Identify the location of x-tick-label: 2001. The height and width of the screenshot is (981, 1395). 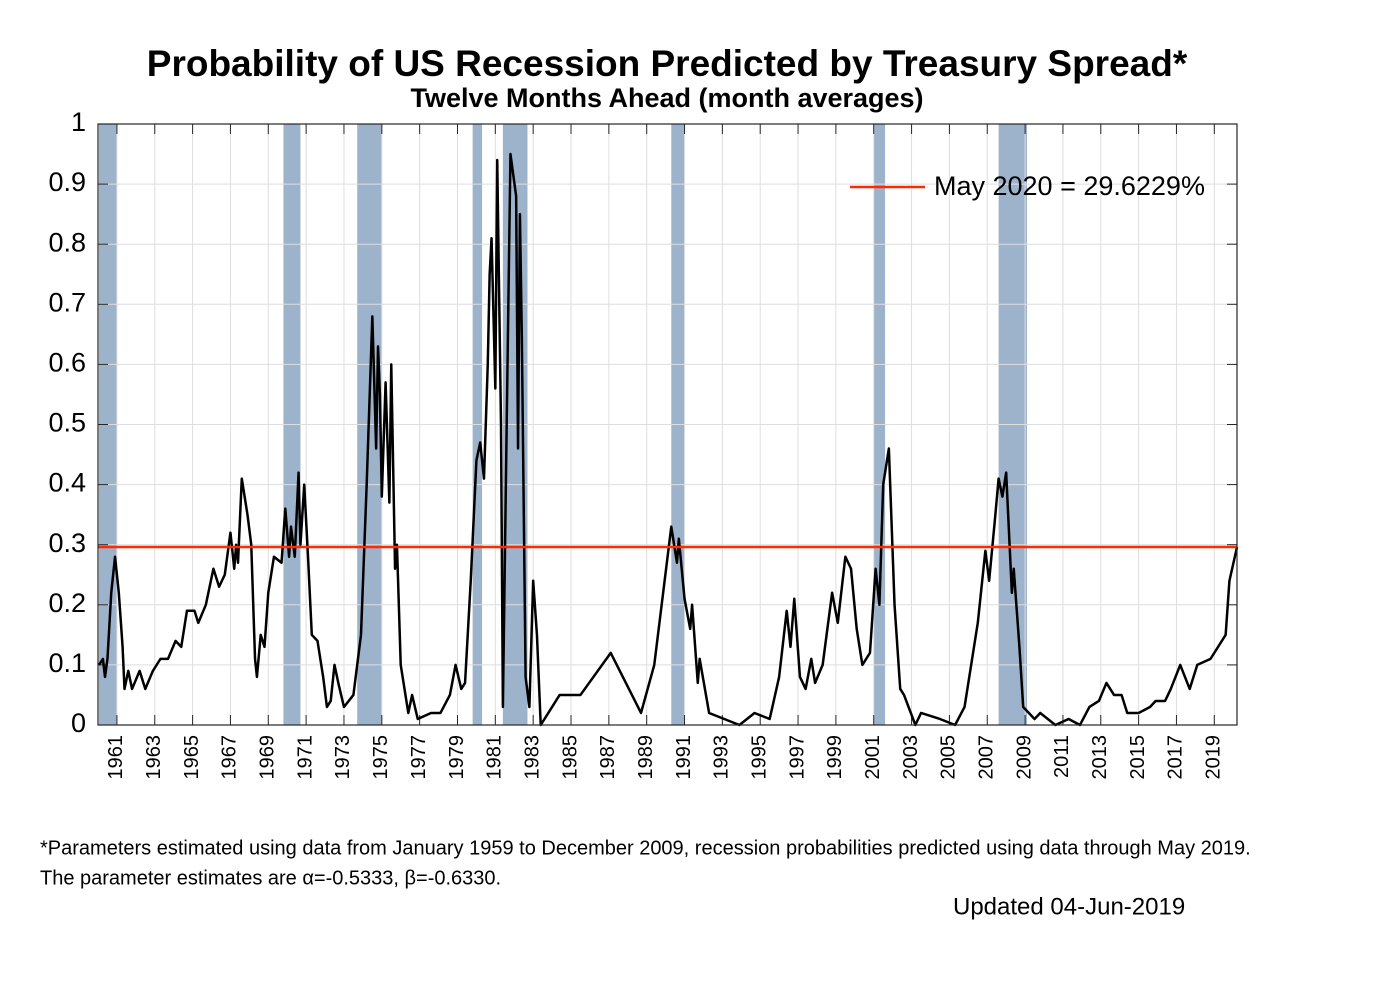
(873, 757).